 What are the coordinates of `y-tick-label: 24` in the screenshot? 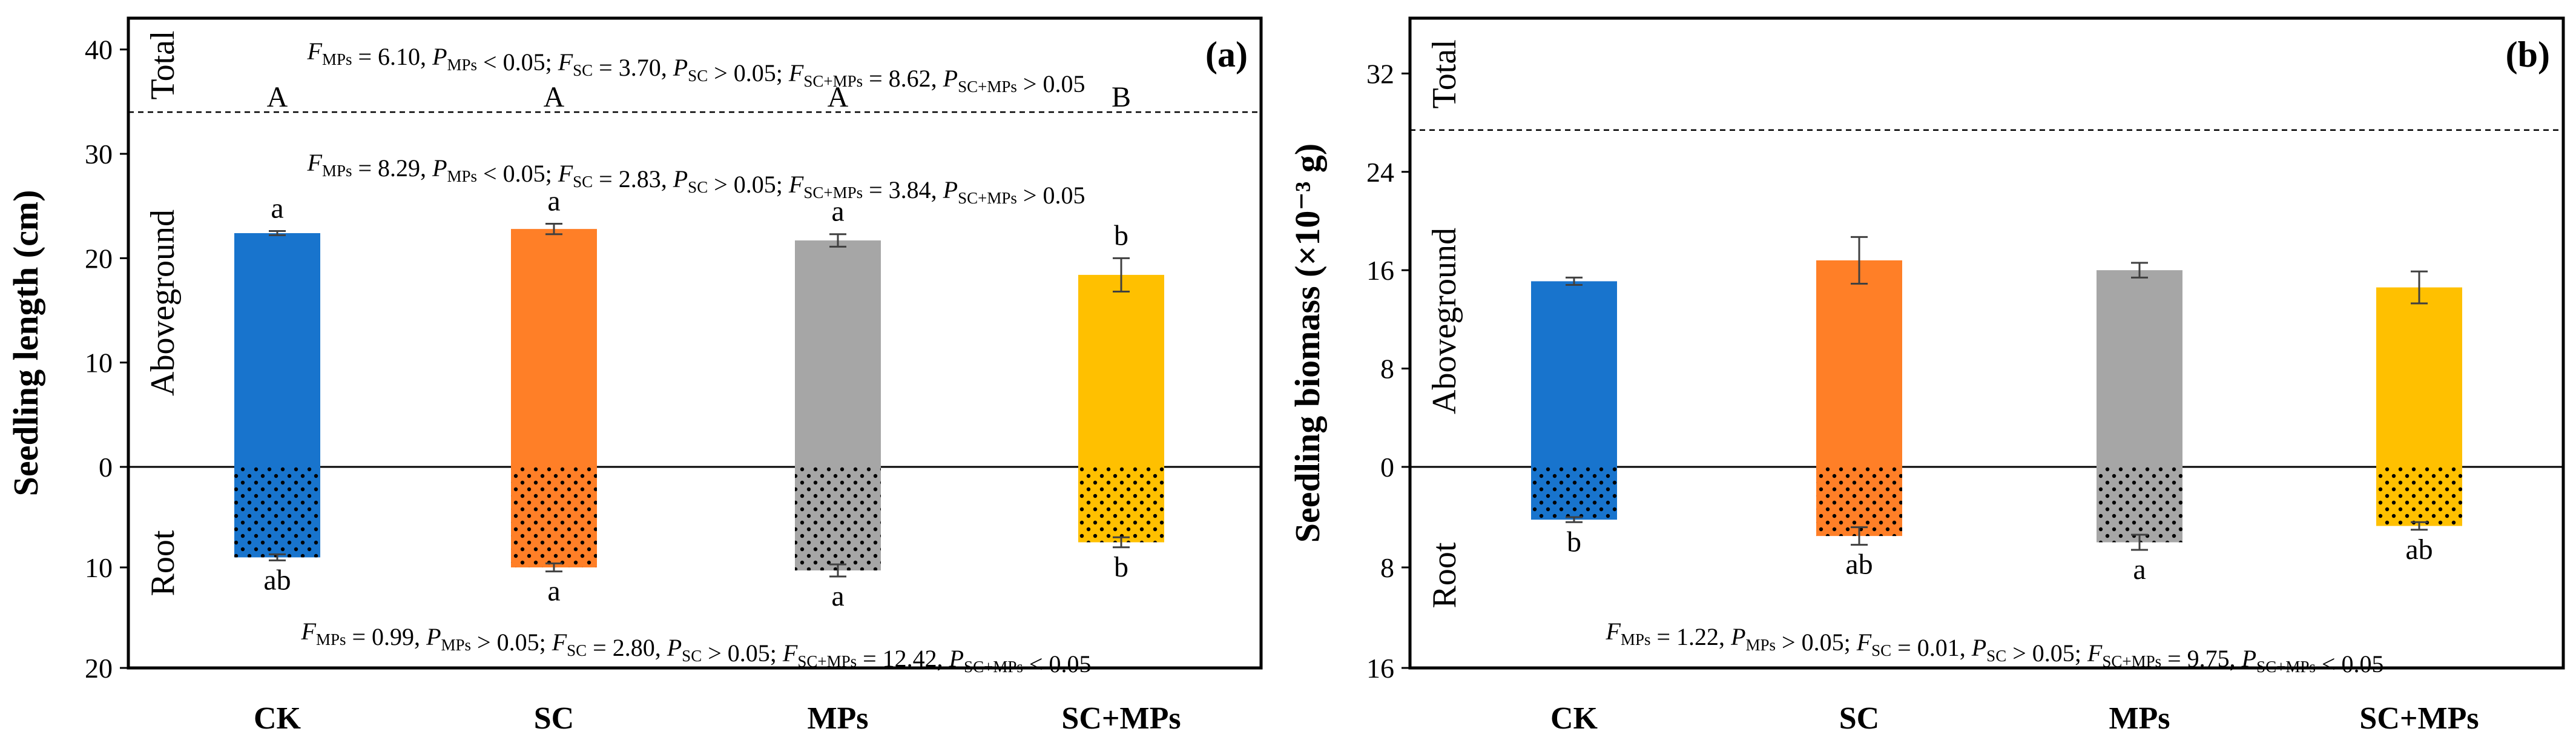 It's located at (1380, 172).